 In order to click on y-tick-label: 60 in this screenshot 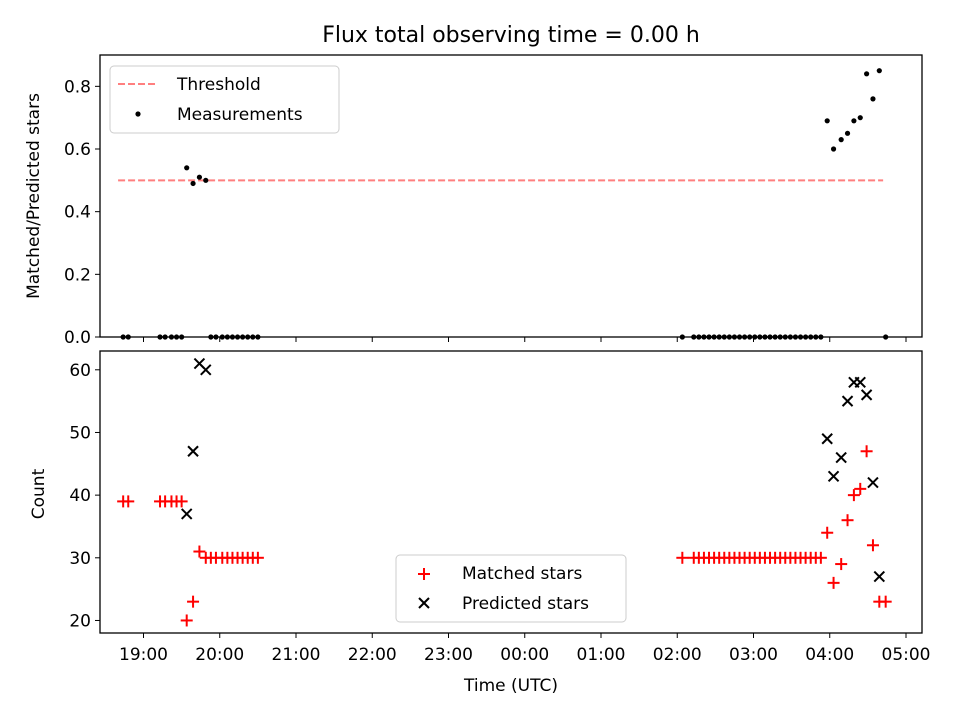, I will do `click(80, 371)`.